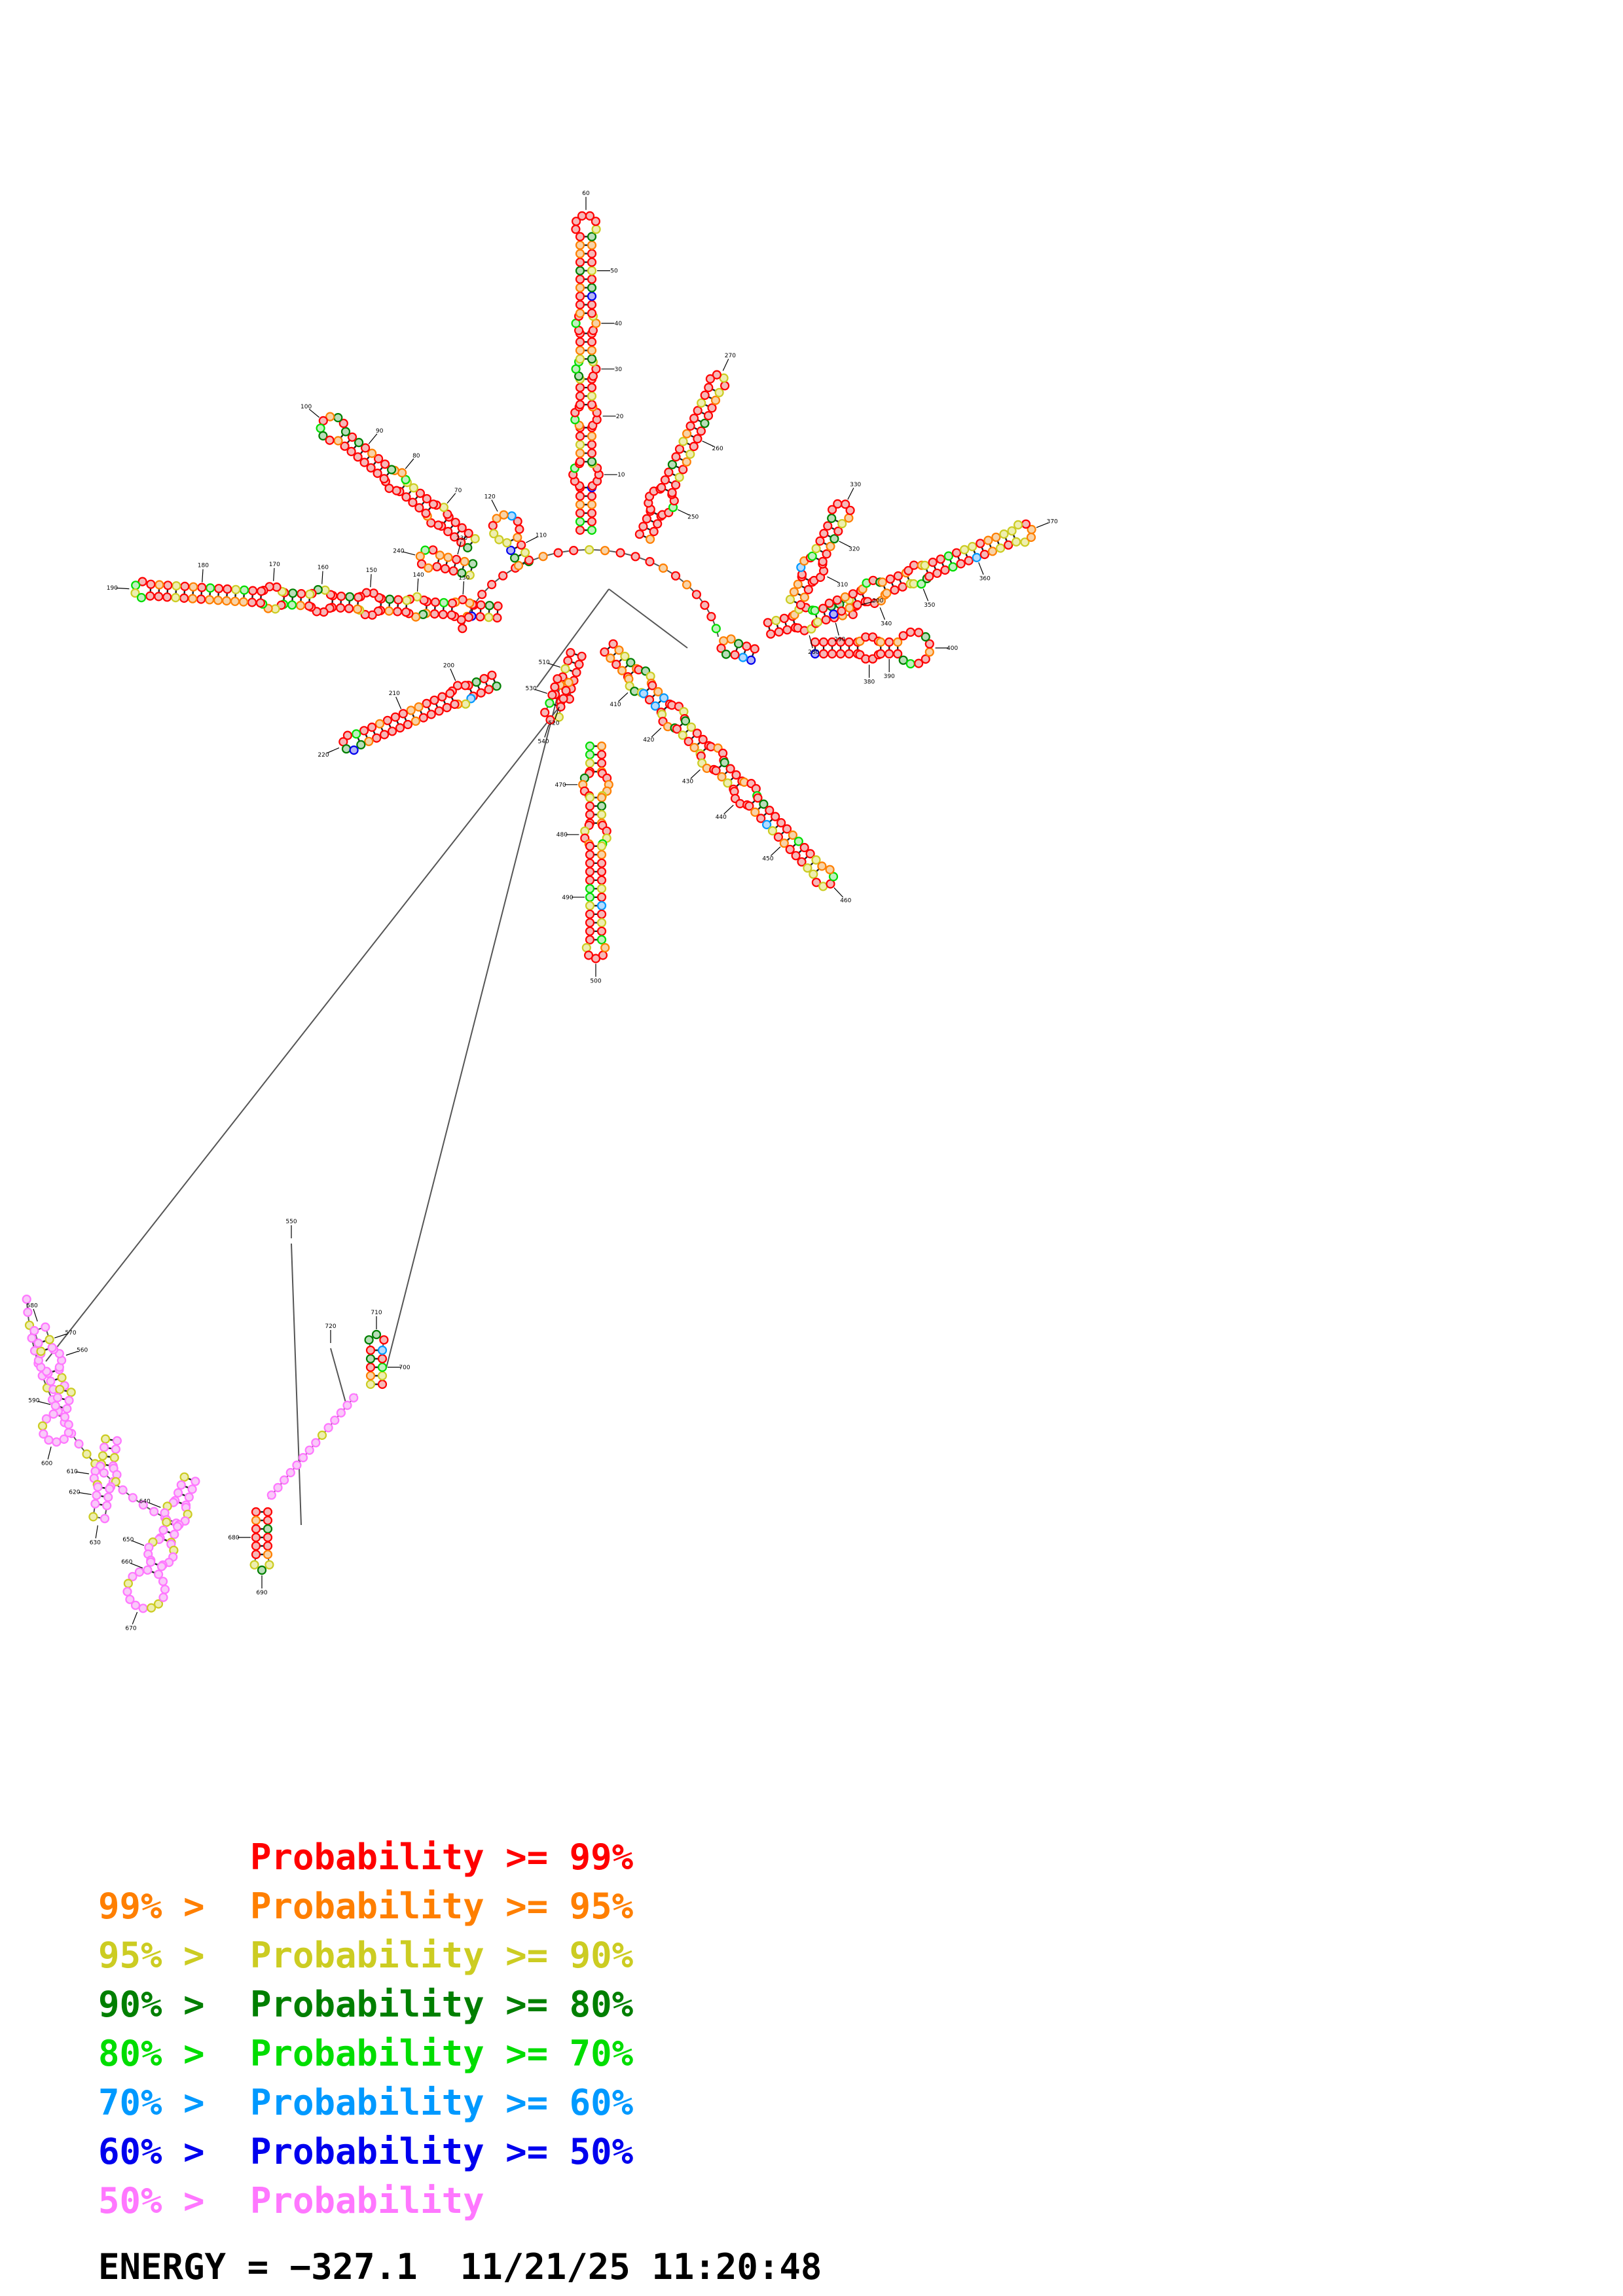 Image resolution: width=1623 pixels, height=2296 pixels. I want to click on position-number: 500, so click(595, 982).